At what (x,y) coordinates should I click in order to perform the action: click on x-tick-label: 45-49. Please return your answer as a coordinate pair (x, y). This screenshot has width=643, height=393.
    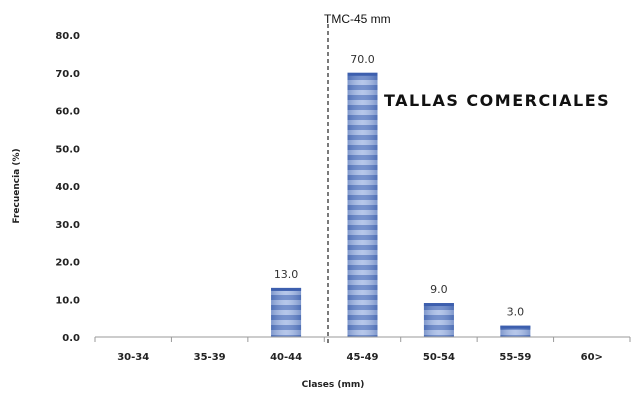
    Looking at the image, I should click on (363, 357).